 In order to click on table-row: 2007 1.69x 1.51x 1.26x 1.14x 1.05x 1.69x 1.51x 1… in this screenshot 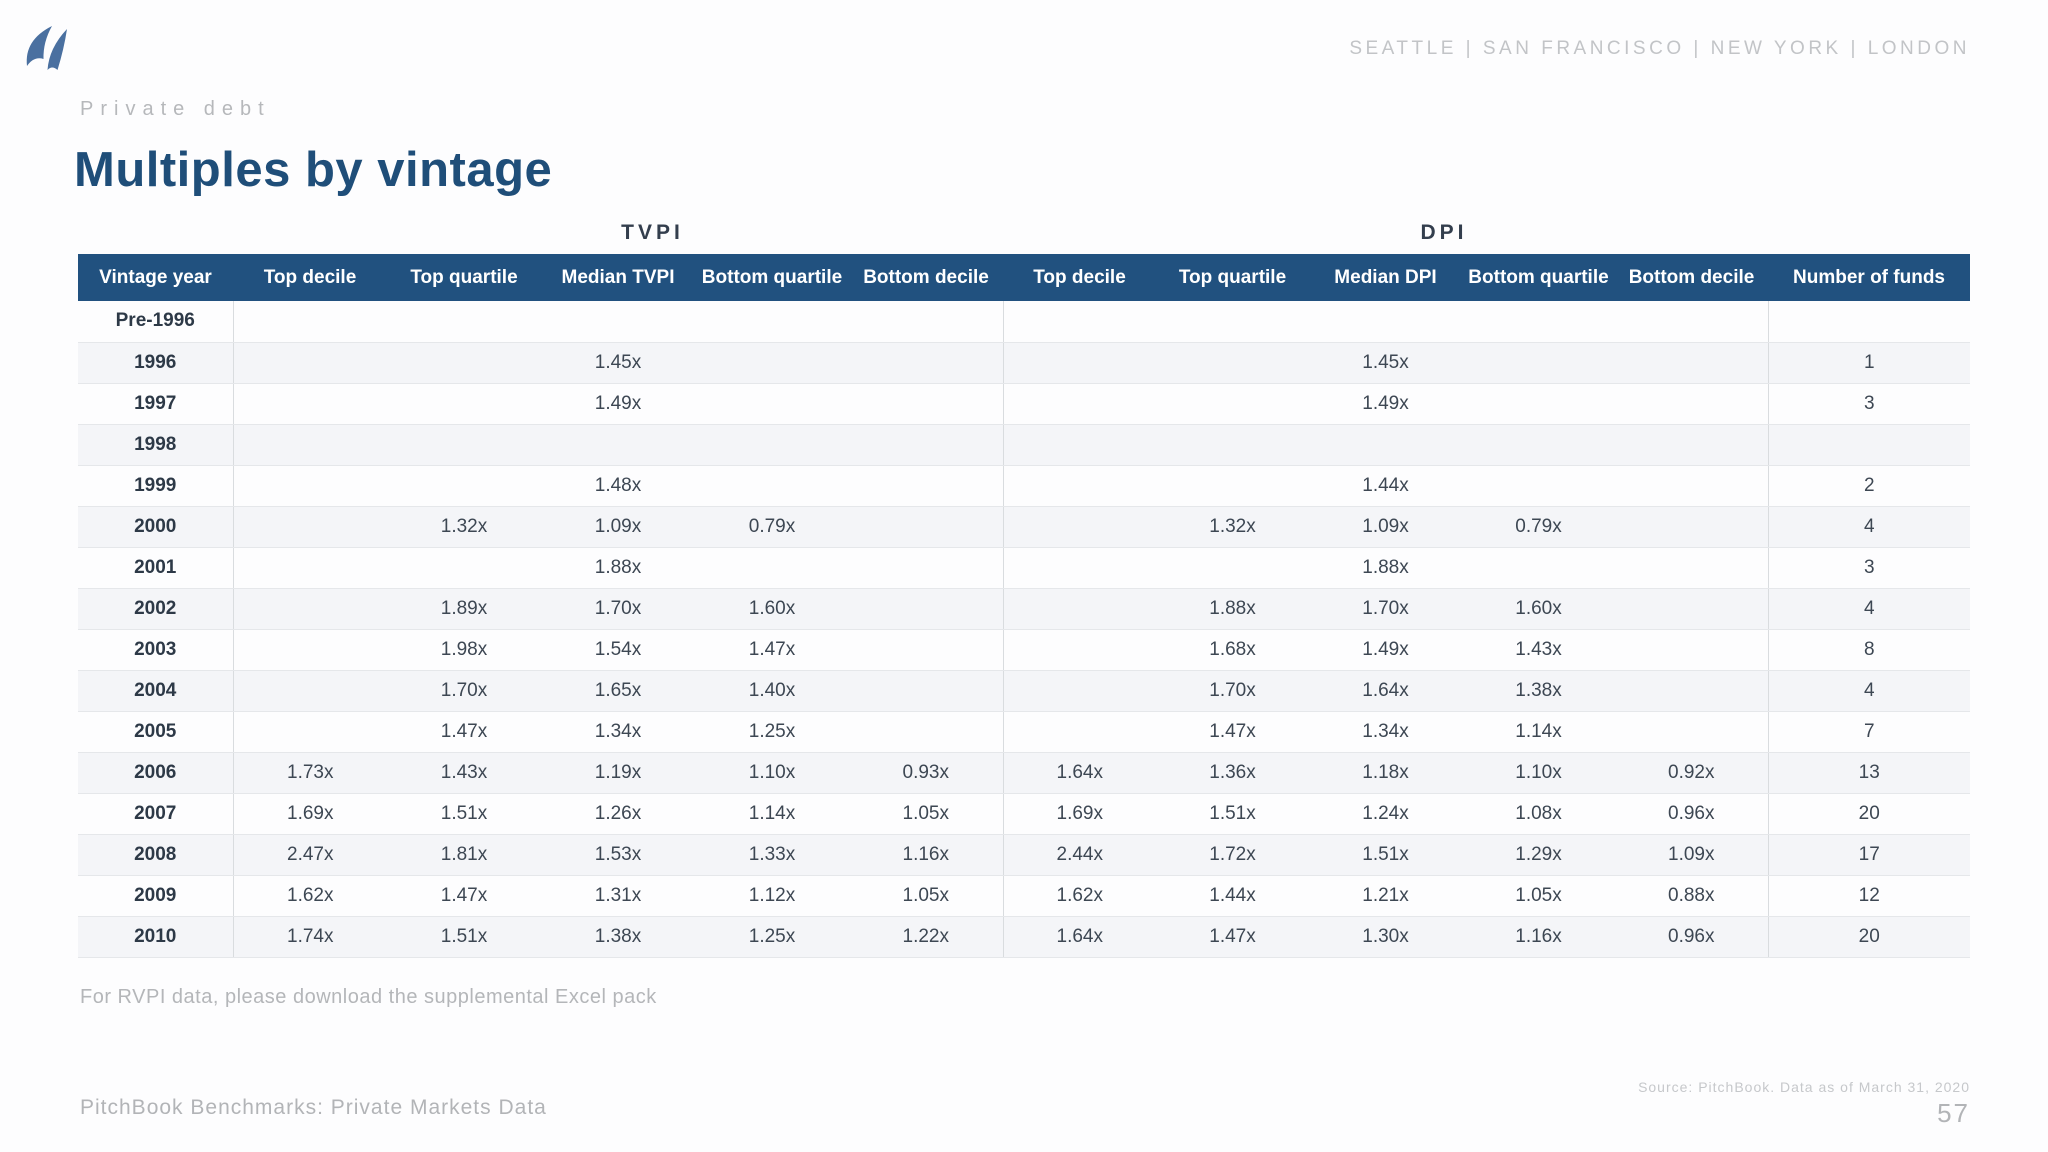, I will do `click(1024, 814)`.